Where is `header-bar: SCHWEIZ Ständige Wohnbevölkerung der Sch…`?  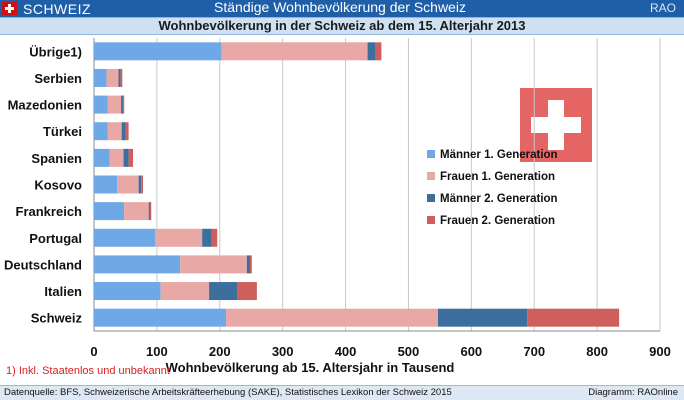 header-bar: SCHWEIZ Ständige Wohnbevölkerung der Sch… is located at coordinates (342, 8).